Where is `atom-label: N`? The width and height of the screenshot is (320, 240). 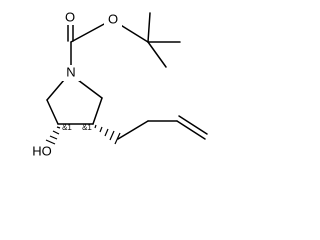
atom-label: N is located at coordinates (70, 71).